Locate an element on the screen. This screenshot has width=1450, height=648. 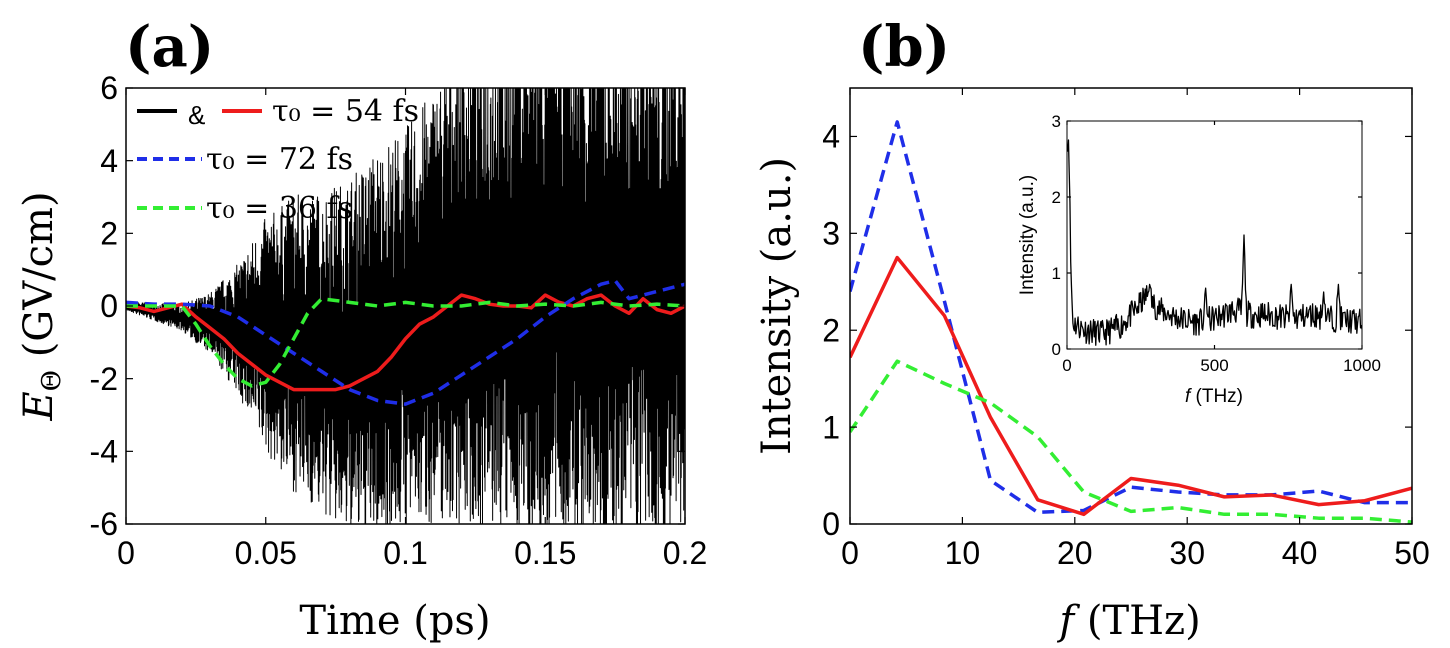
panel-b-label: (b) is located at coordinates (904, 47).